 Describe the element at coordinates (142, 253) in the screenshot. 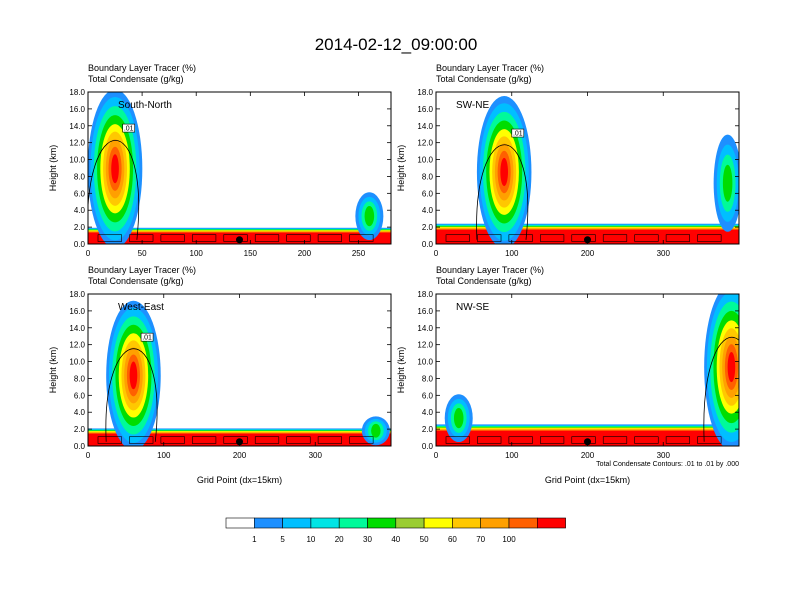

I see `x-tick-label: 50` at that location.